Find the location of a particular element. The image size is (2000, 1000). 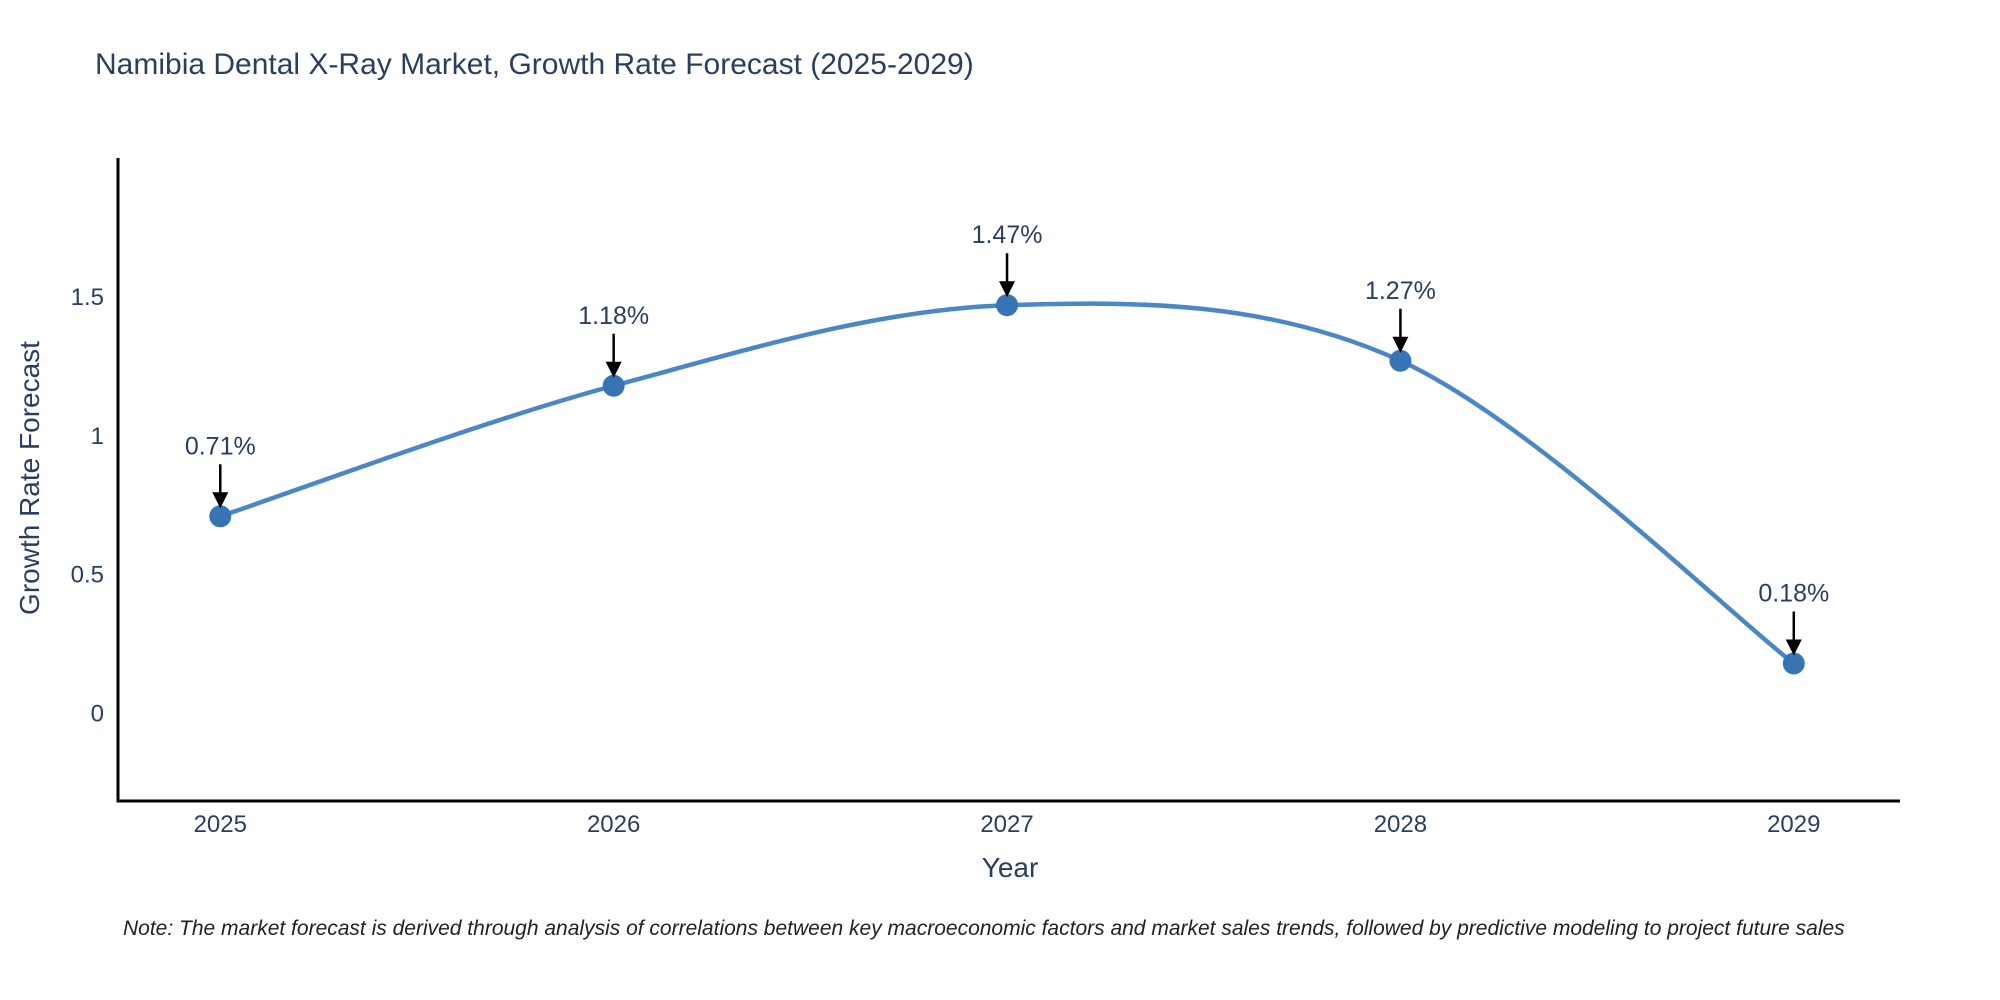

annotation-label: 1.27% is located at coordinates (1400, 291).